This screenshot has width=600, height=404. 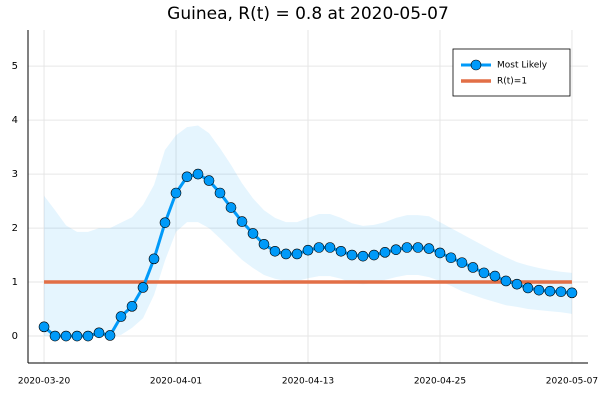 I want to click on legend-label: R(t)=1, so click(x=512, y=82).